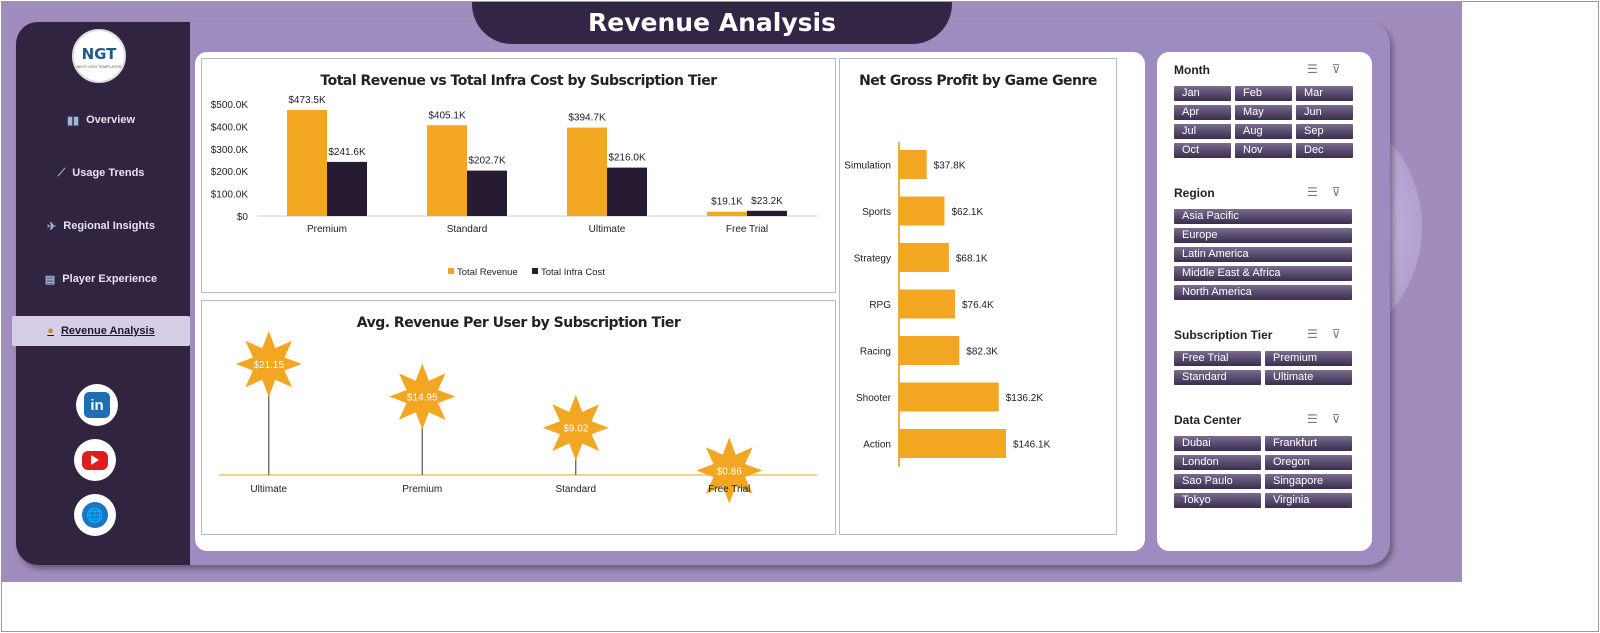 The width and height of the screenshot is (1600, 633). I want to click on slicer-item: North America, so click(1263, 292).